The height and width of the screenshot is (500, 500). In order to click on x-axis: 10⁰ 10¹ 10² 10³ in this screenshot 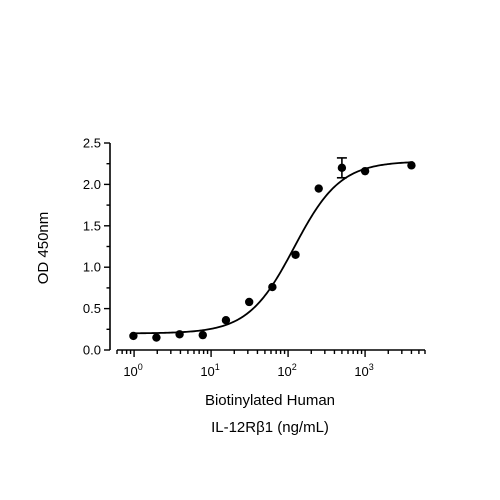, I will do `click(271, 364)`.